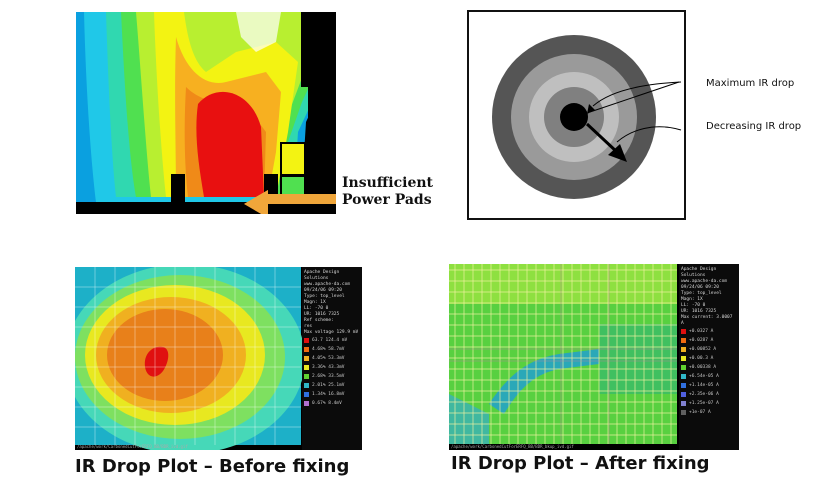  I want to click on legend-row: 4.05% 53.3mV, so click(332, 358).